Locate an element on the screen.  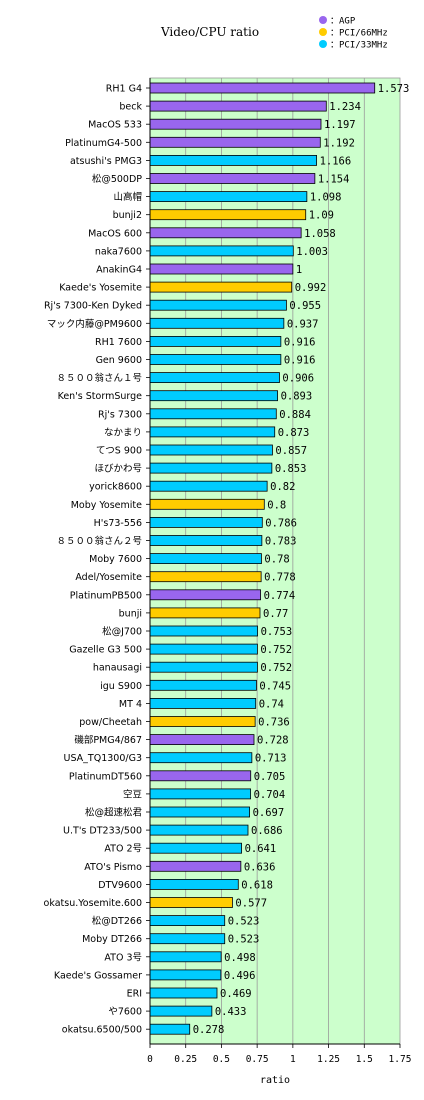
bar-label: Gen 9600 is located at coordinates (119, 360).